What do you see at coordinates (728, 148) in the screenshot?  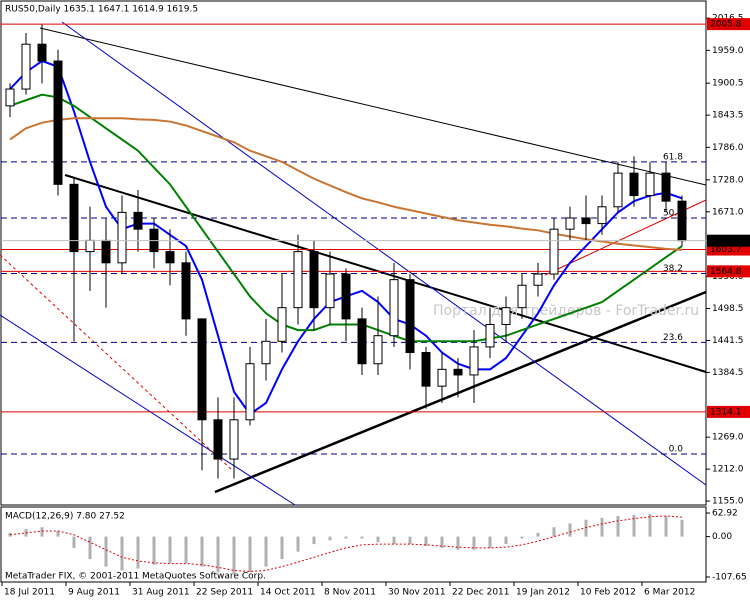 I see `y-tick-label: 1786.0` at bounding box center [728, 148].